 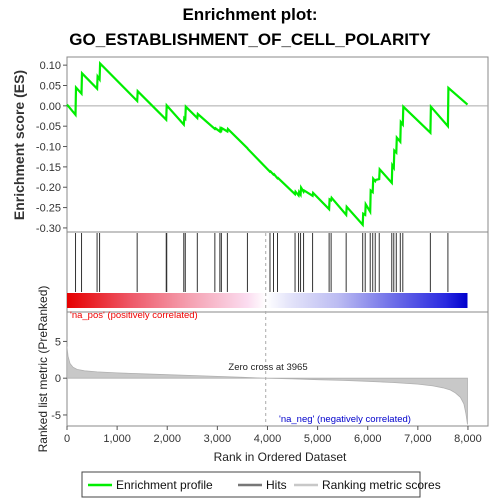 What do you see at coordinates (250, 39) in the screenshot?
I see `chart-title-line2: GO_ESTABLISHMENT_OF_CELL_POLARITY` at bounding box center [250, 39].